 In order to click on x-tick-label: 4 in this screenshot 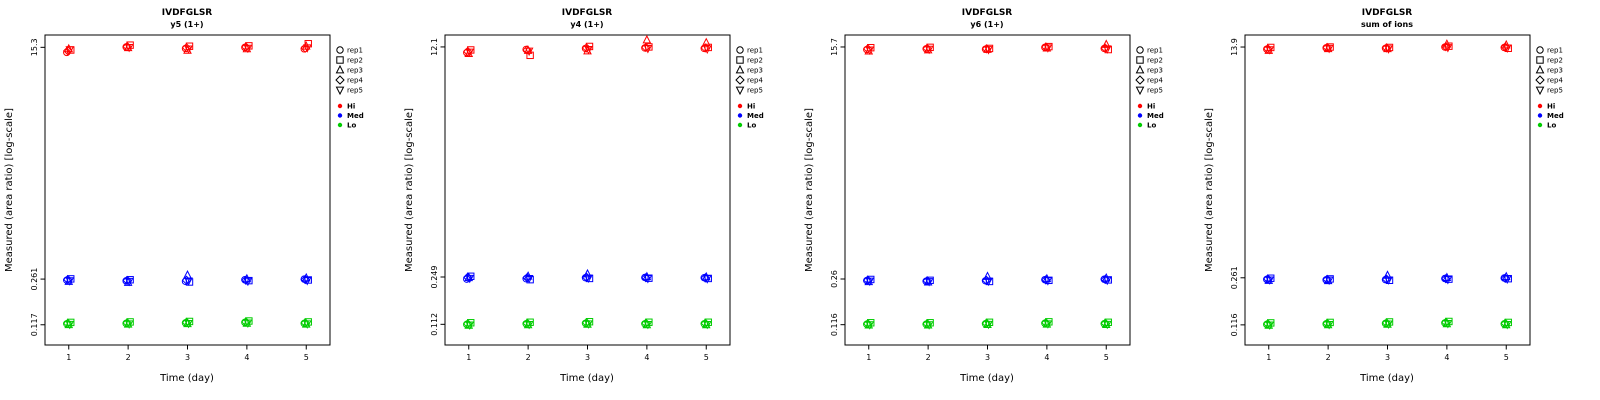, I will do `click(1046, 357)`.